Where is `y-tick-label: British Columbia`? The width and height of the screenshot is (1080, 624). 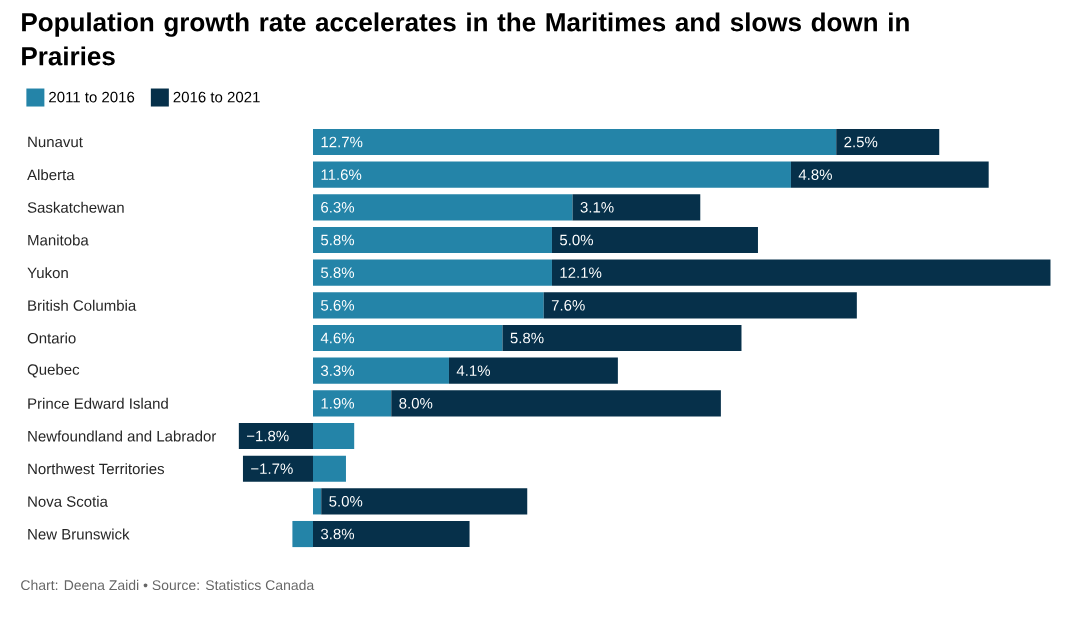
y-tick-label: British Columbia is located at coordinates (82, 305).